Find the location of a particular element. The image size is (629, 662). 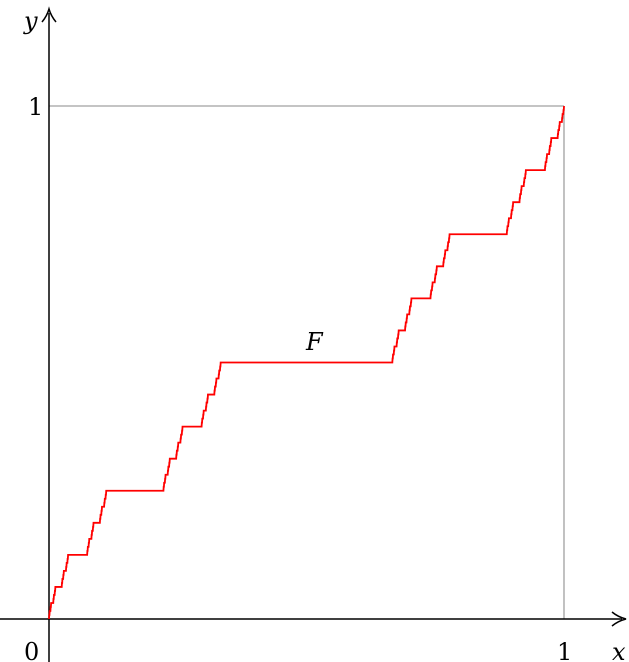

x-axis-arrow-icon is located at coordinates (619, 619).